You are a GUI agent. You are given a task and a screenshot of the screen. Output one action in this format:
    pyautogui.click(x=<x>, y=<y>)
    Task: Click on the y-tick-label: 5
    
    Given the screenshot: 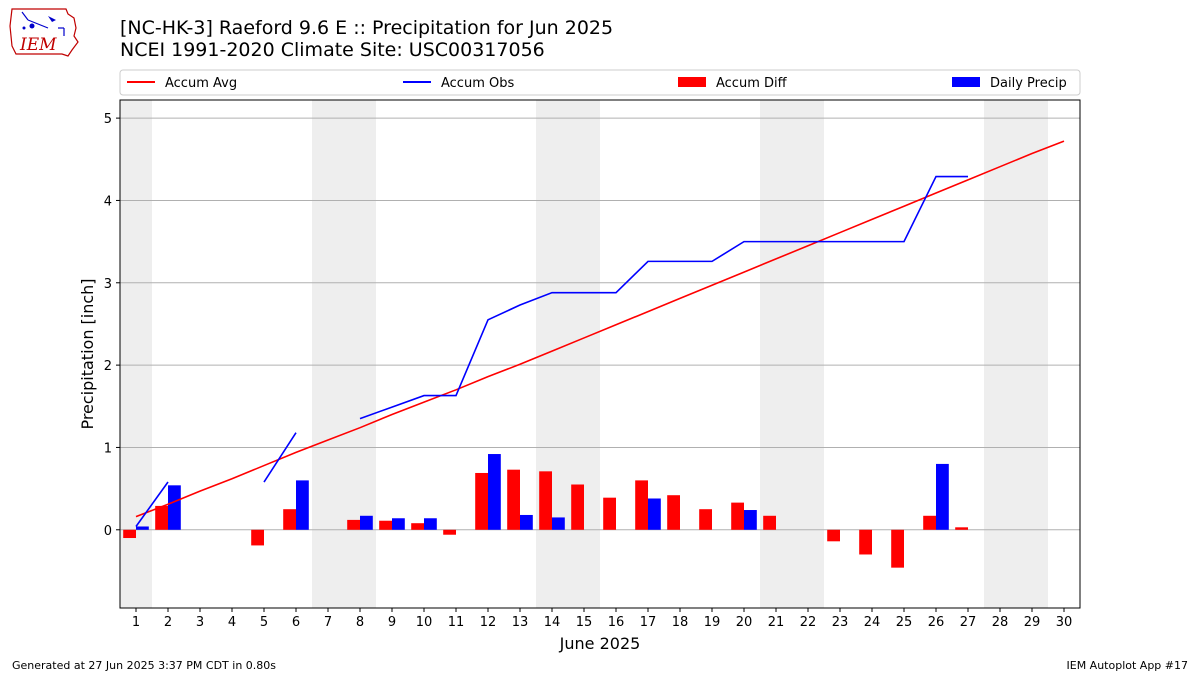 What is the action you would take?
    pyautogui.click(x=108, y=119)
    